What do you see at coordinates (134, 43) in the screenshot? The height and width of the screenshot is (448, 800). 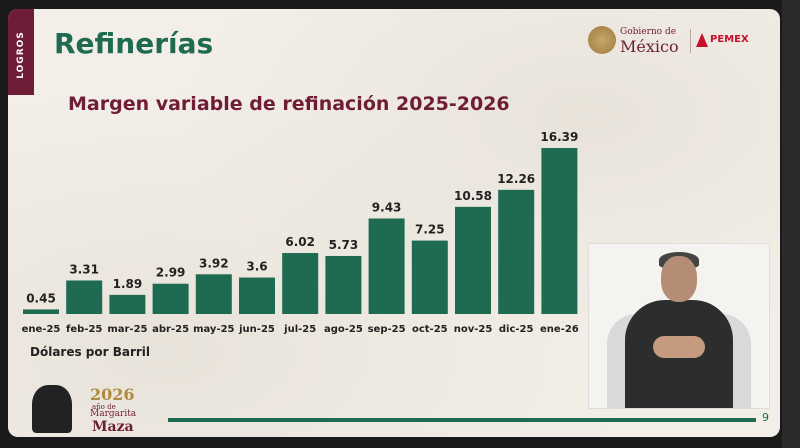 I see `page-title: Refinerías` at bounding box center [134, 43].